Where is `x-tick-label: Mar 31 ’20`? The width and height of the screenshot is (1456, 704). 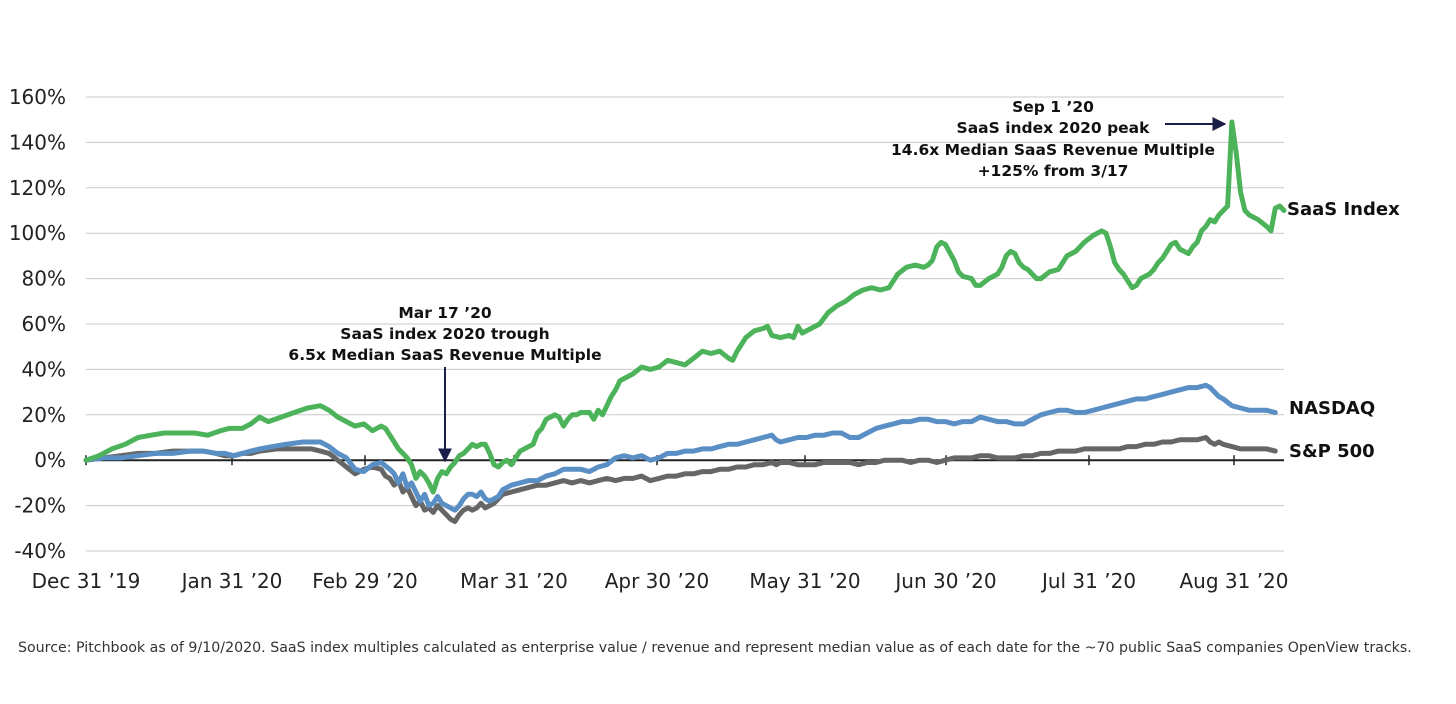 x-tick-label: Mar 31 ’20 is located at coordinates (514, 581).